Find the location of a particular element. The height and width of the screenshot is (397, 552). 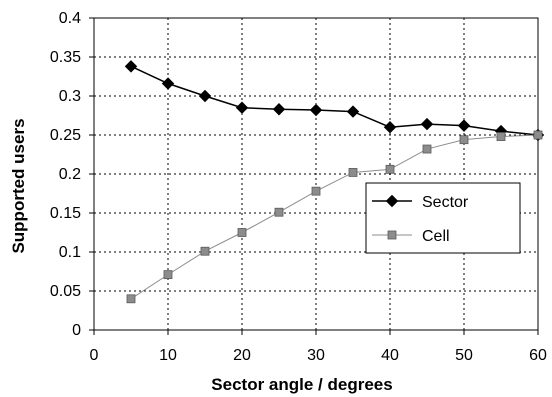

x-tick-label: 60 is located at coordinates (538, 355).